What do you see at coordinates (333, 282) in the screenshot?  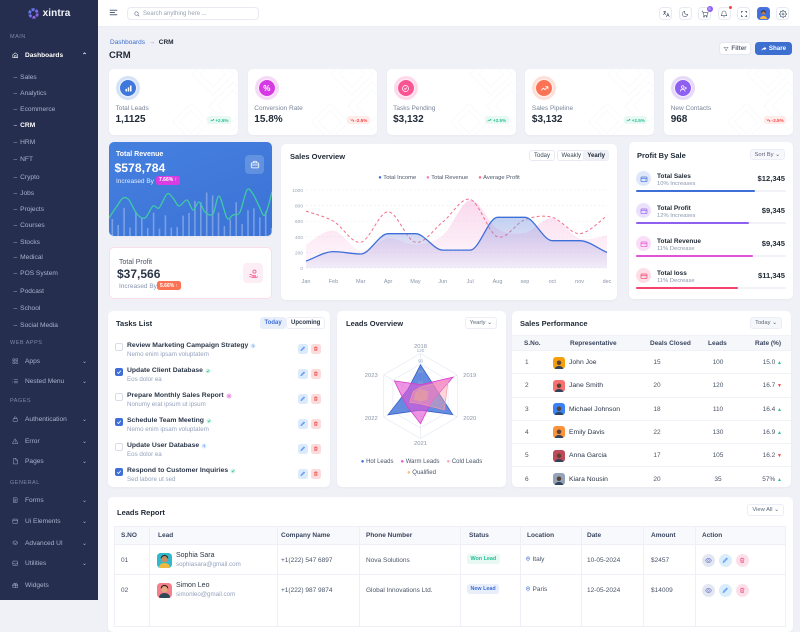 I see `svg-text: Feb` at bounding box center [333, 282].